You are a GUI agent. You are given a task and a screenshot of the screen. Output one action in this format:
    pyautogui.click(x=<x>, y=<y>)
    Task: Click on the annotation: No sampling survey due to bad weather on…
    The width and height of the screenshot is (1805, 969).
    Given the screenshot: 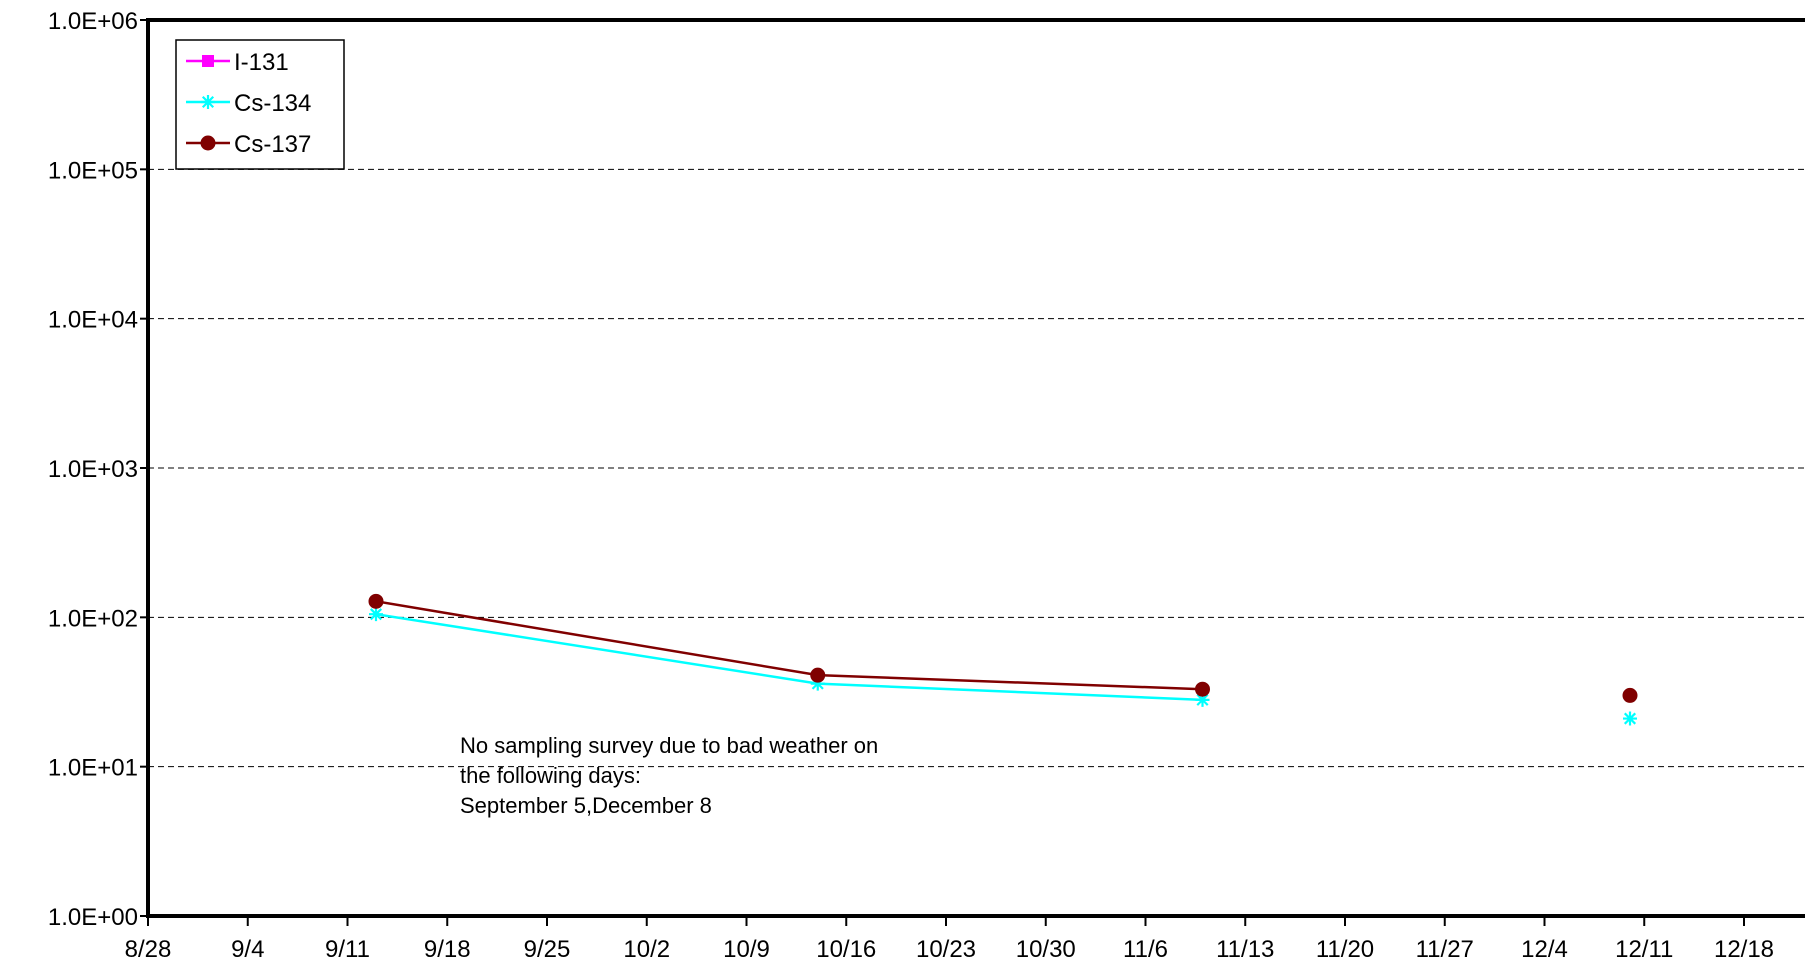 What is the action you would take?
    pyautogui.click(x=669, y=775)
    